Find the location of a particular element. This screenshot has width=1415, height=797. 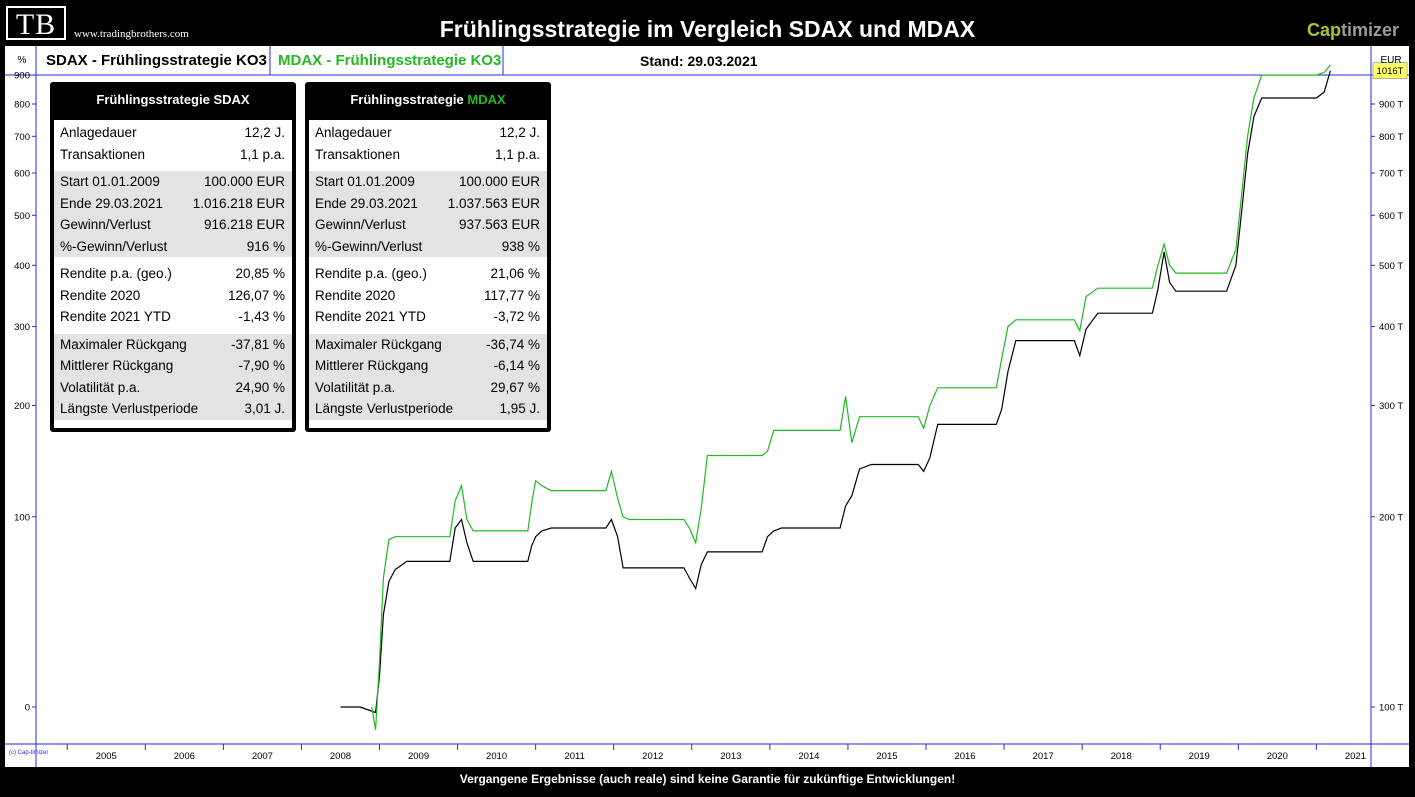

right-tick-label: 500 T is located at coordinates (1391, 266).